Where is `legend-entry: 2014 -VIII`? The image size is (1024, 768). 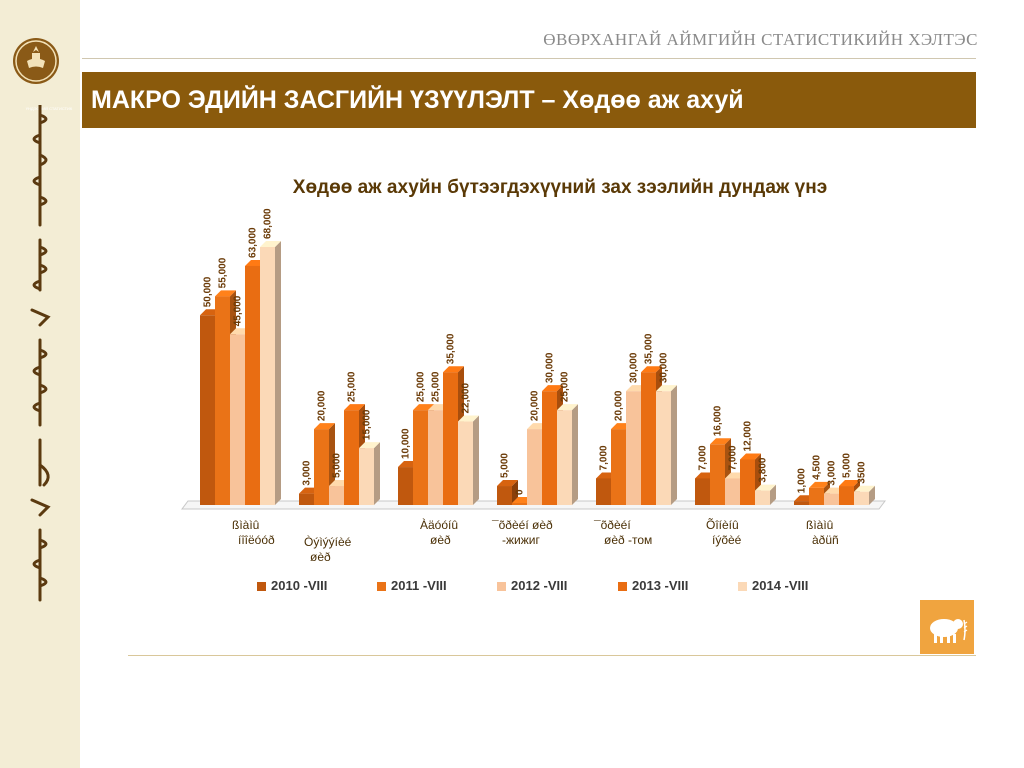 legend-entry: 2014 -VIII is located at coordinates (773, 585).